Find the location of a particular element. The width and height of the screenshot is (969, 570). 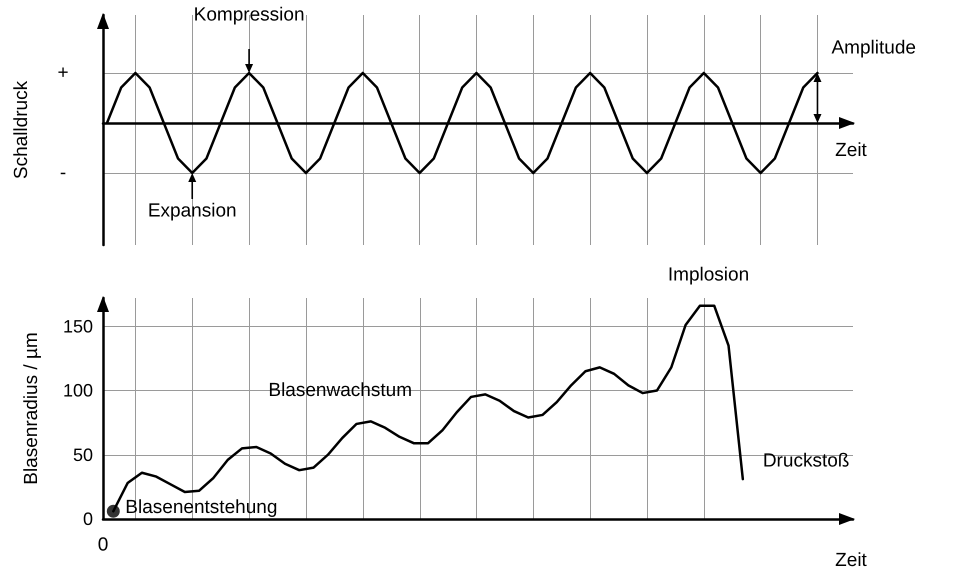

text: Druckstoß is located at coordinates (806, 461).